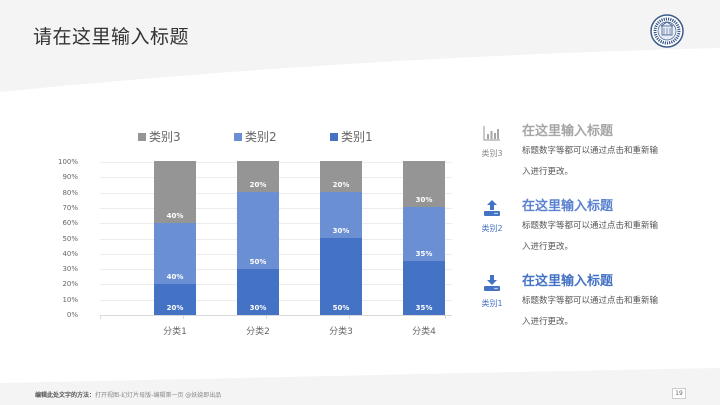 Image resolution: width=720 pixels, height=405 pixels. What do you see at coordinates (357, 137) in the screenshot?
I see `legend-label: 类别1` at bounding box center [357, 137].